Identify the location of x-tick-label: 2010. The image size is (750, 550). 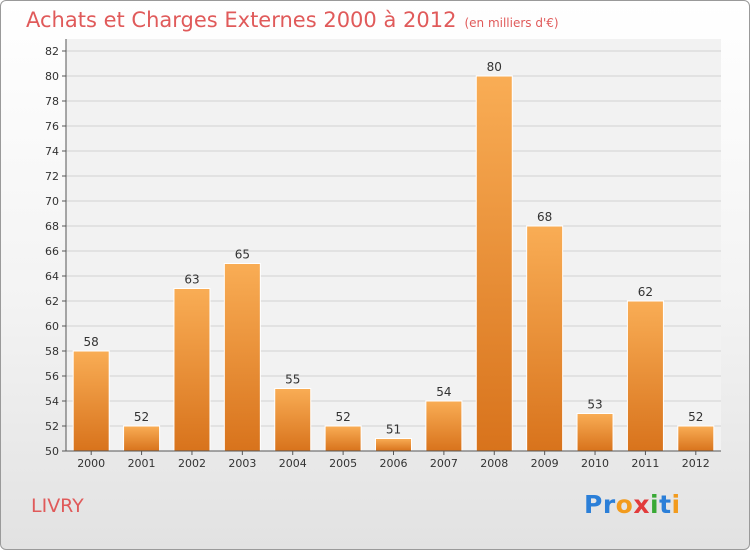
(595, 463).